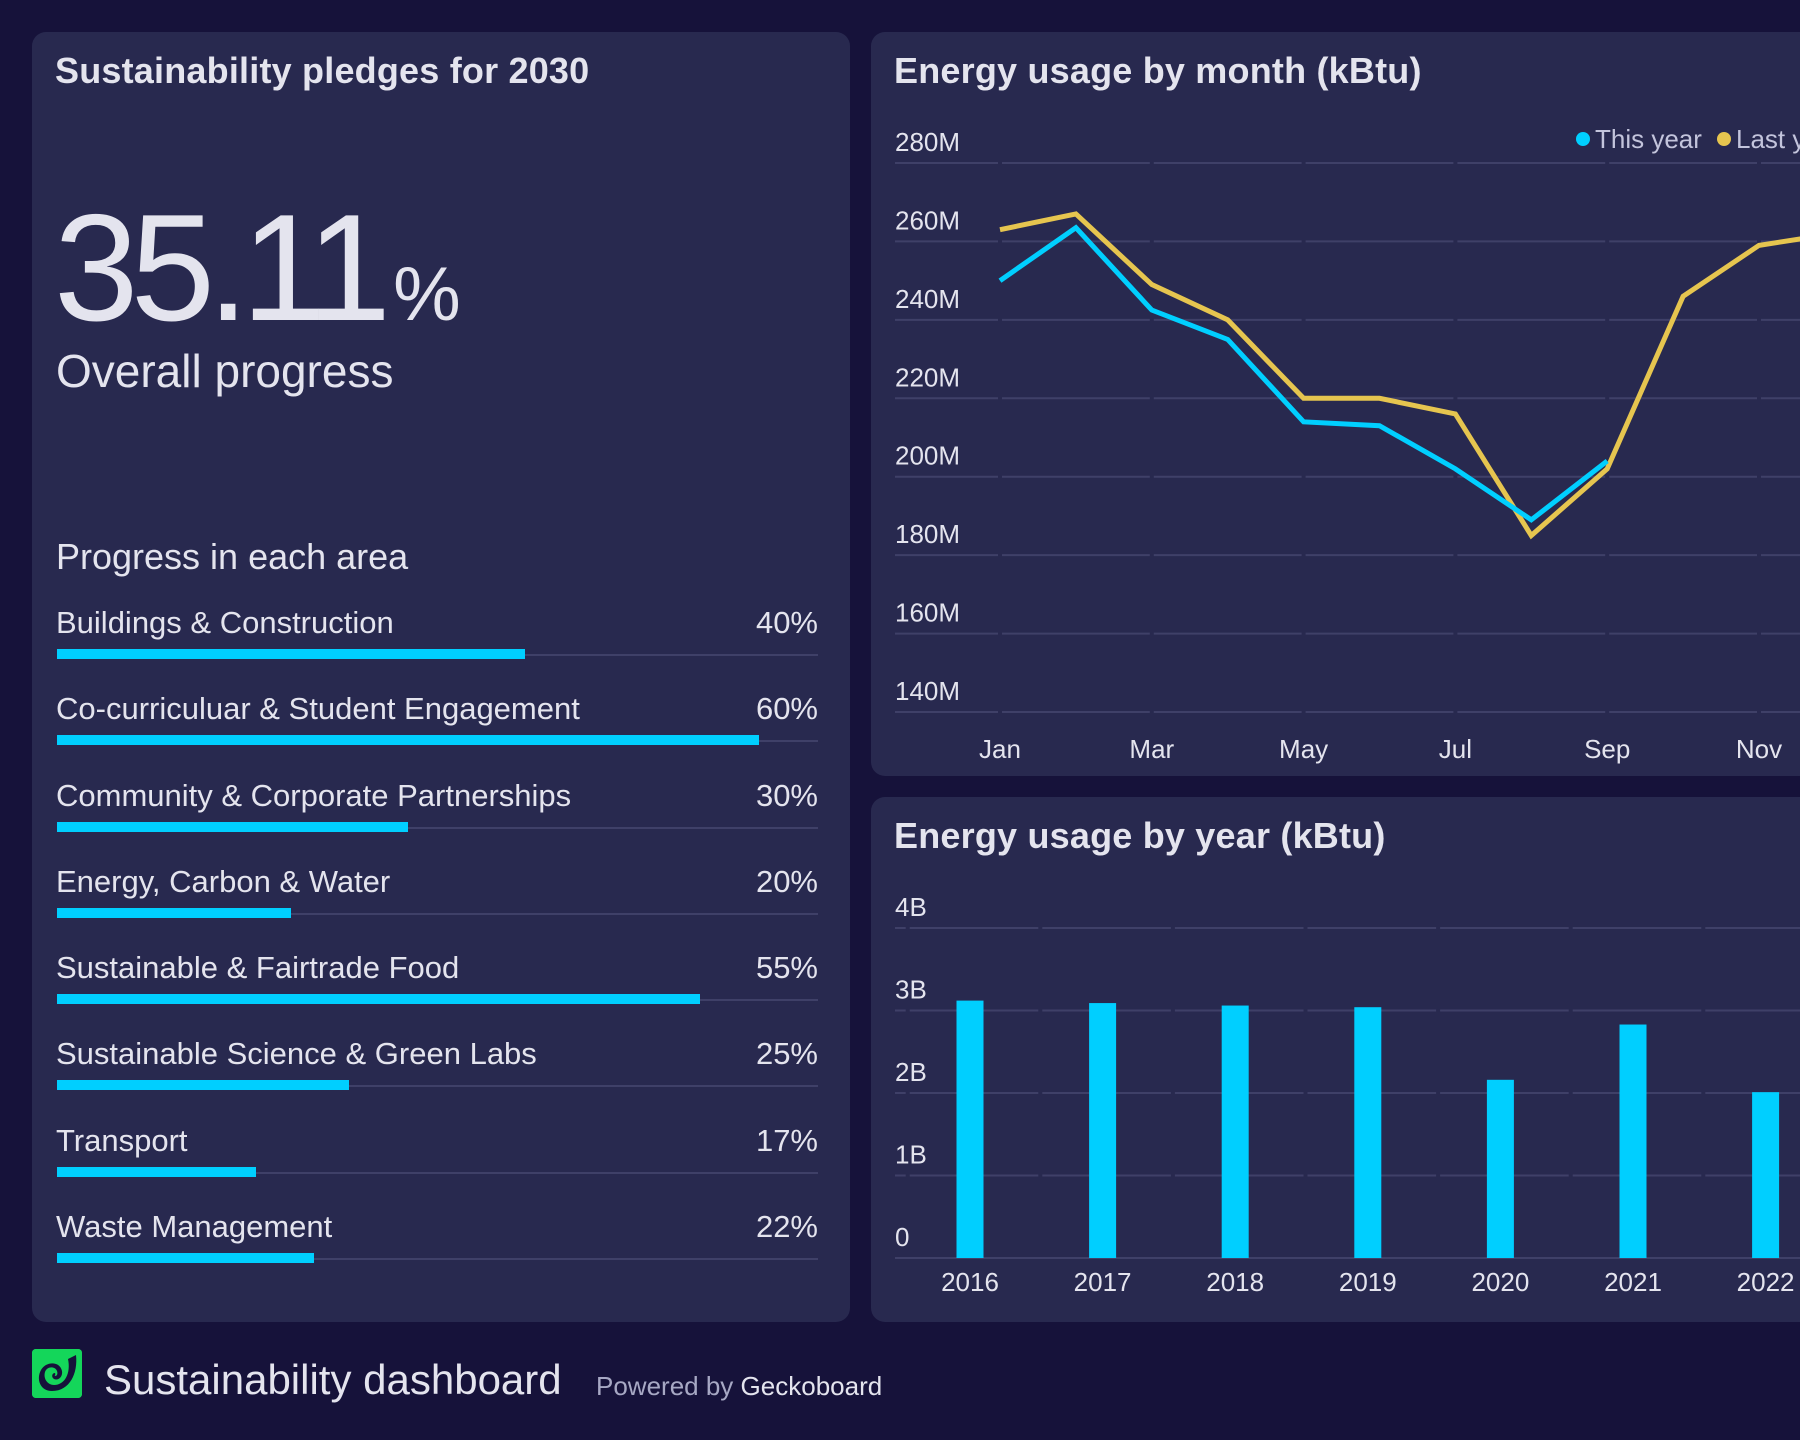 The image size is (1800, 1440). Describe the element at coordinates (927, 299) in the screenshot. I see `y-tick-label: 240M` at that location.